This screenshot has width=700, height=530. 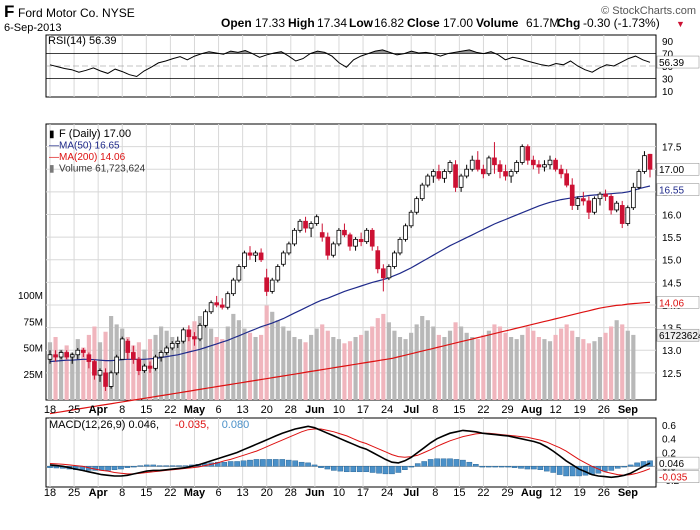 What do you see at coordinates (243, 410) in the screenshot?
I see `x-tick-label: 13` at bounding box center [243, 410].